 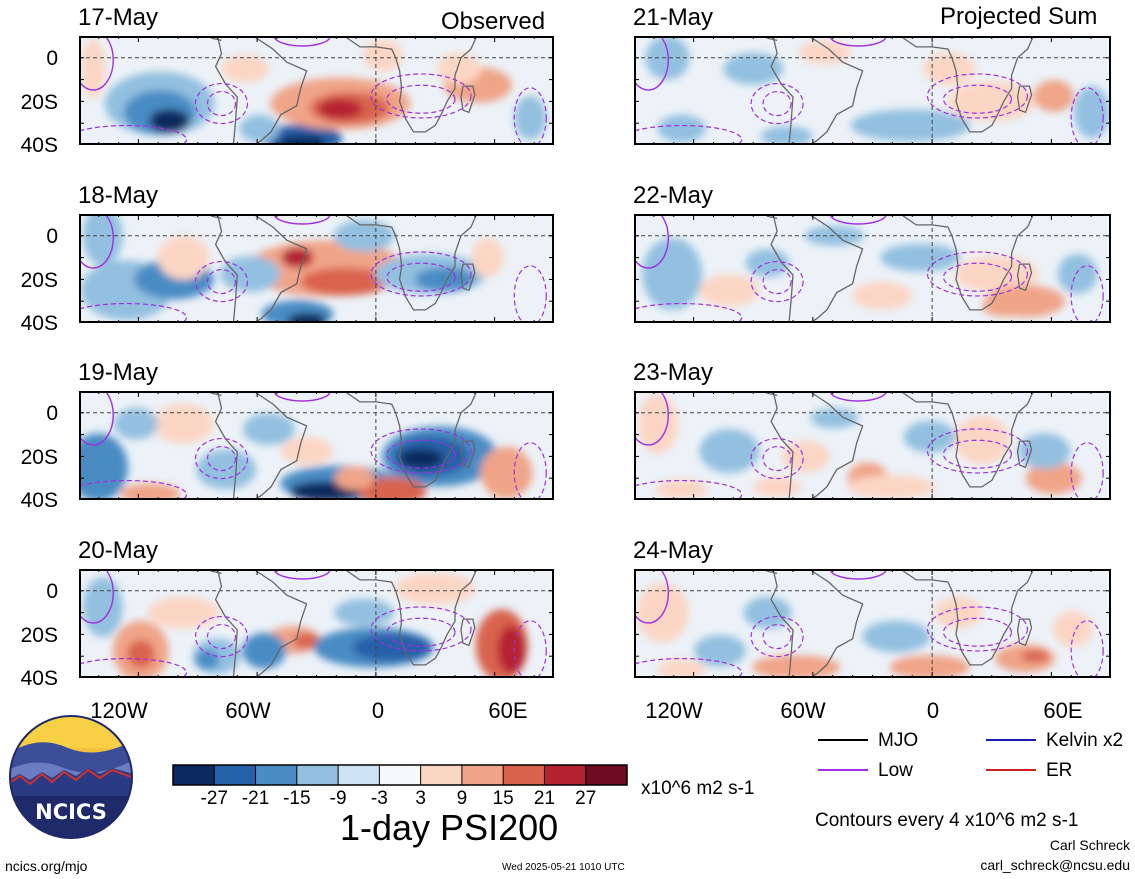 What do you see at coordinates (214, 798) in the screenshot?
I see `colorbar-label: -27` at bounding box center [214, 798].